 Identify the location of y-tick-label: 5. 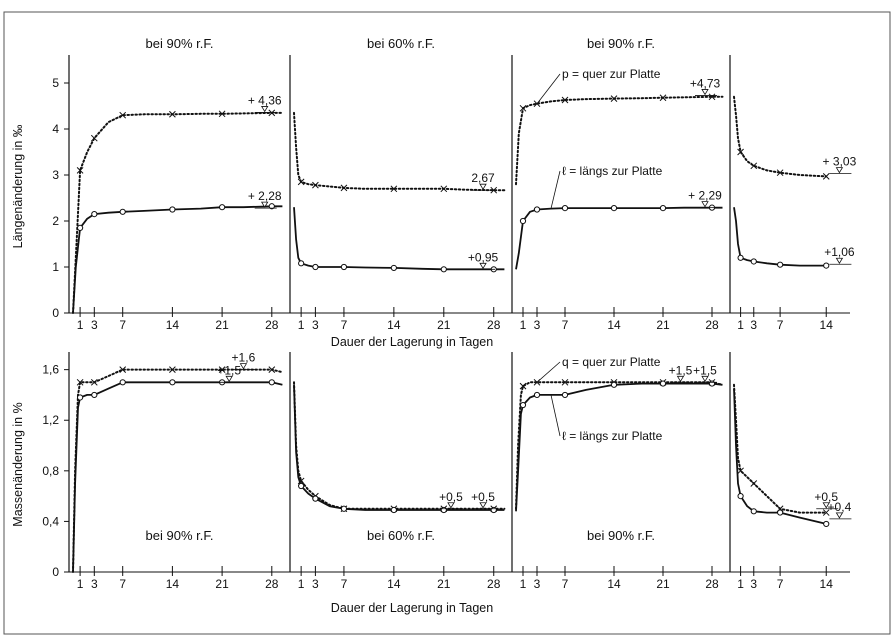
(55, 83).